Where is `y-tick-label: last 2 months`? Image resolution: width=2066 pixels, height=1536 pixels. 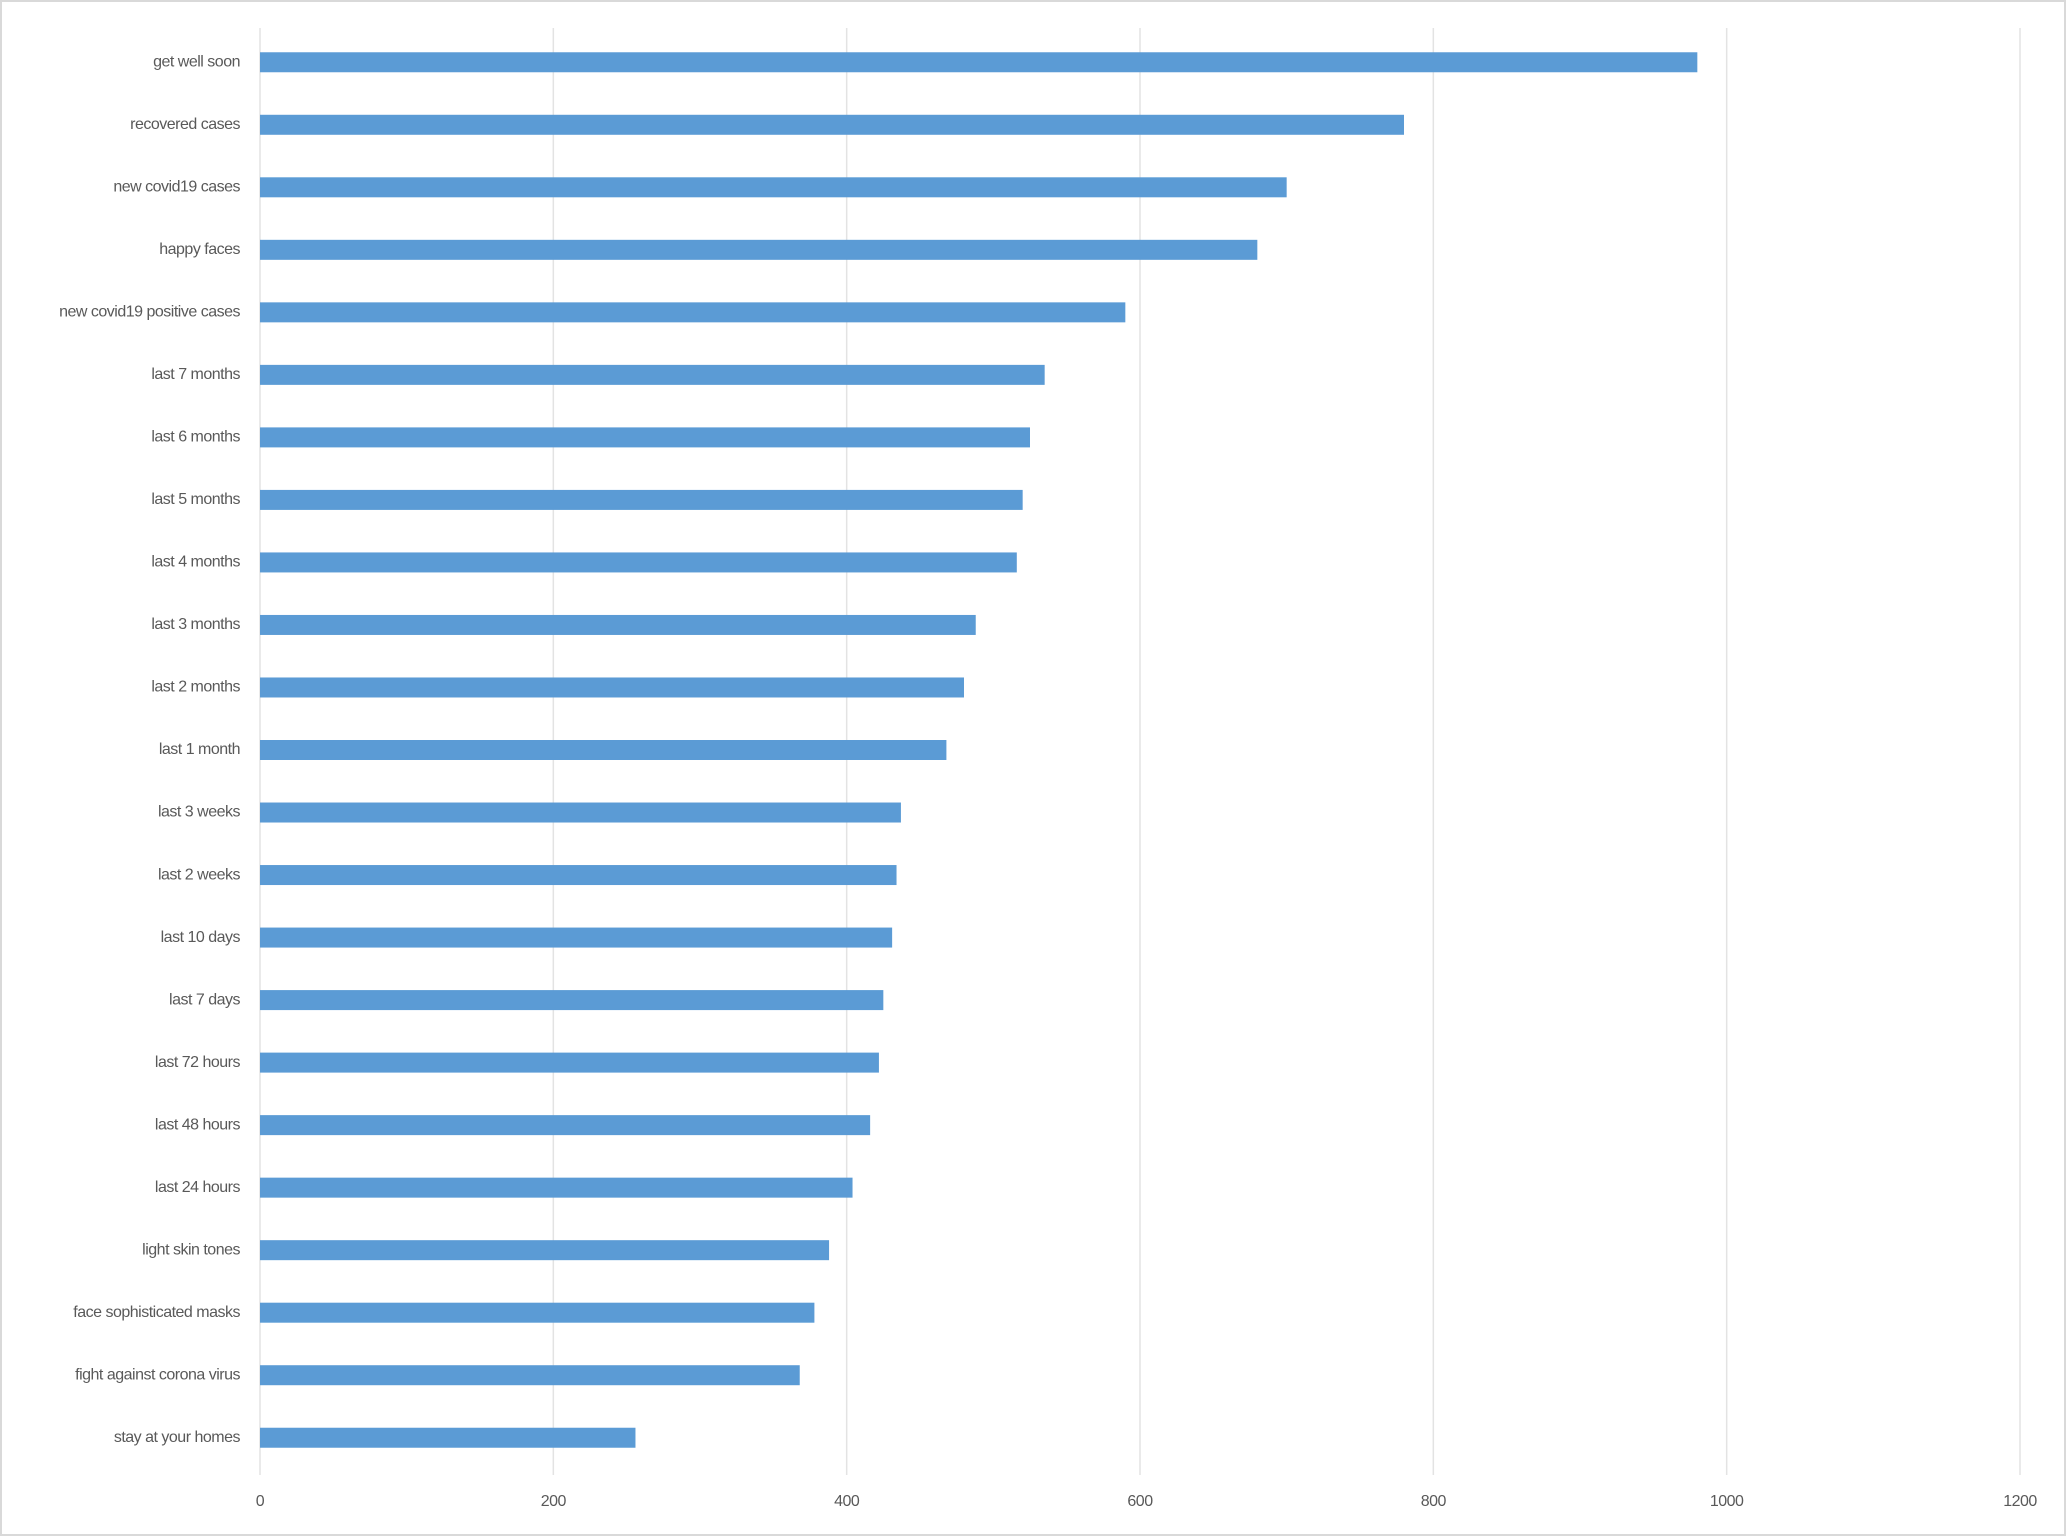 y-tick-label: last 2 months is located at coordinates (195, 687).